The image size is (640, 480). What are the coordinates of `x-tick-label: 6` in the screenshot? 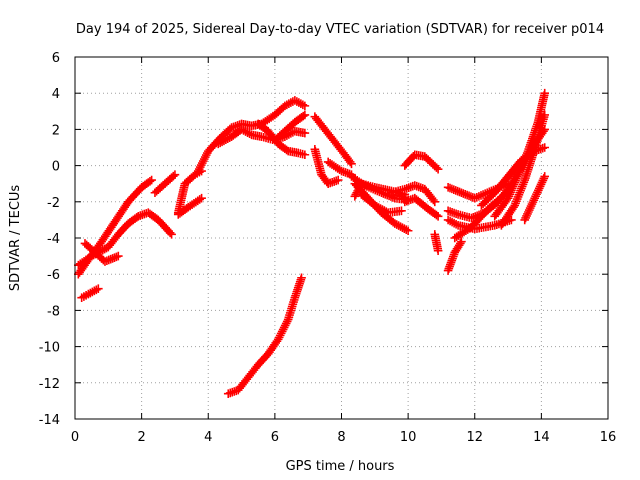 It's located at (275, 437).